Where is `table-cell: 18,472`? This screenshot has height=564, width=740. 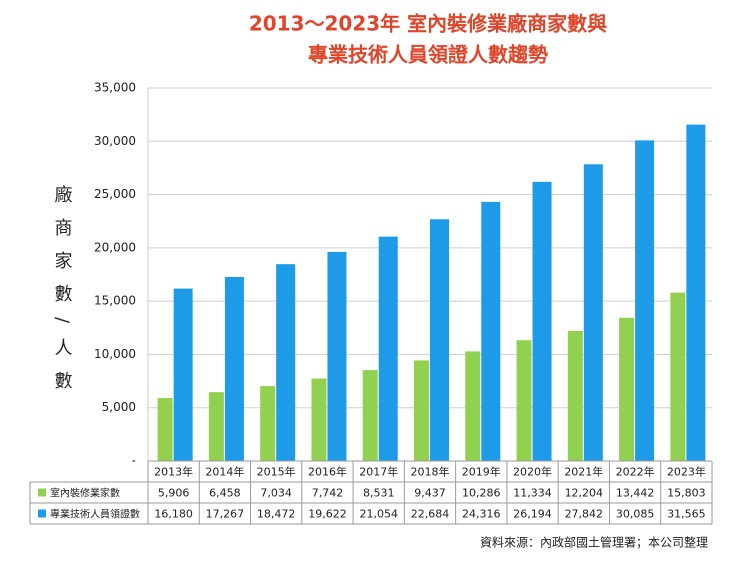 table-cell: 18,472 is located at coordinates (276, 514).